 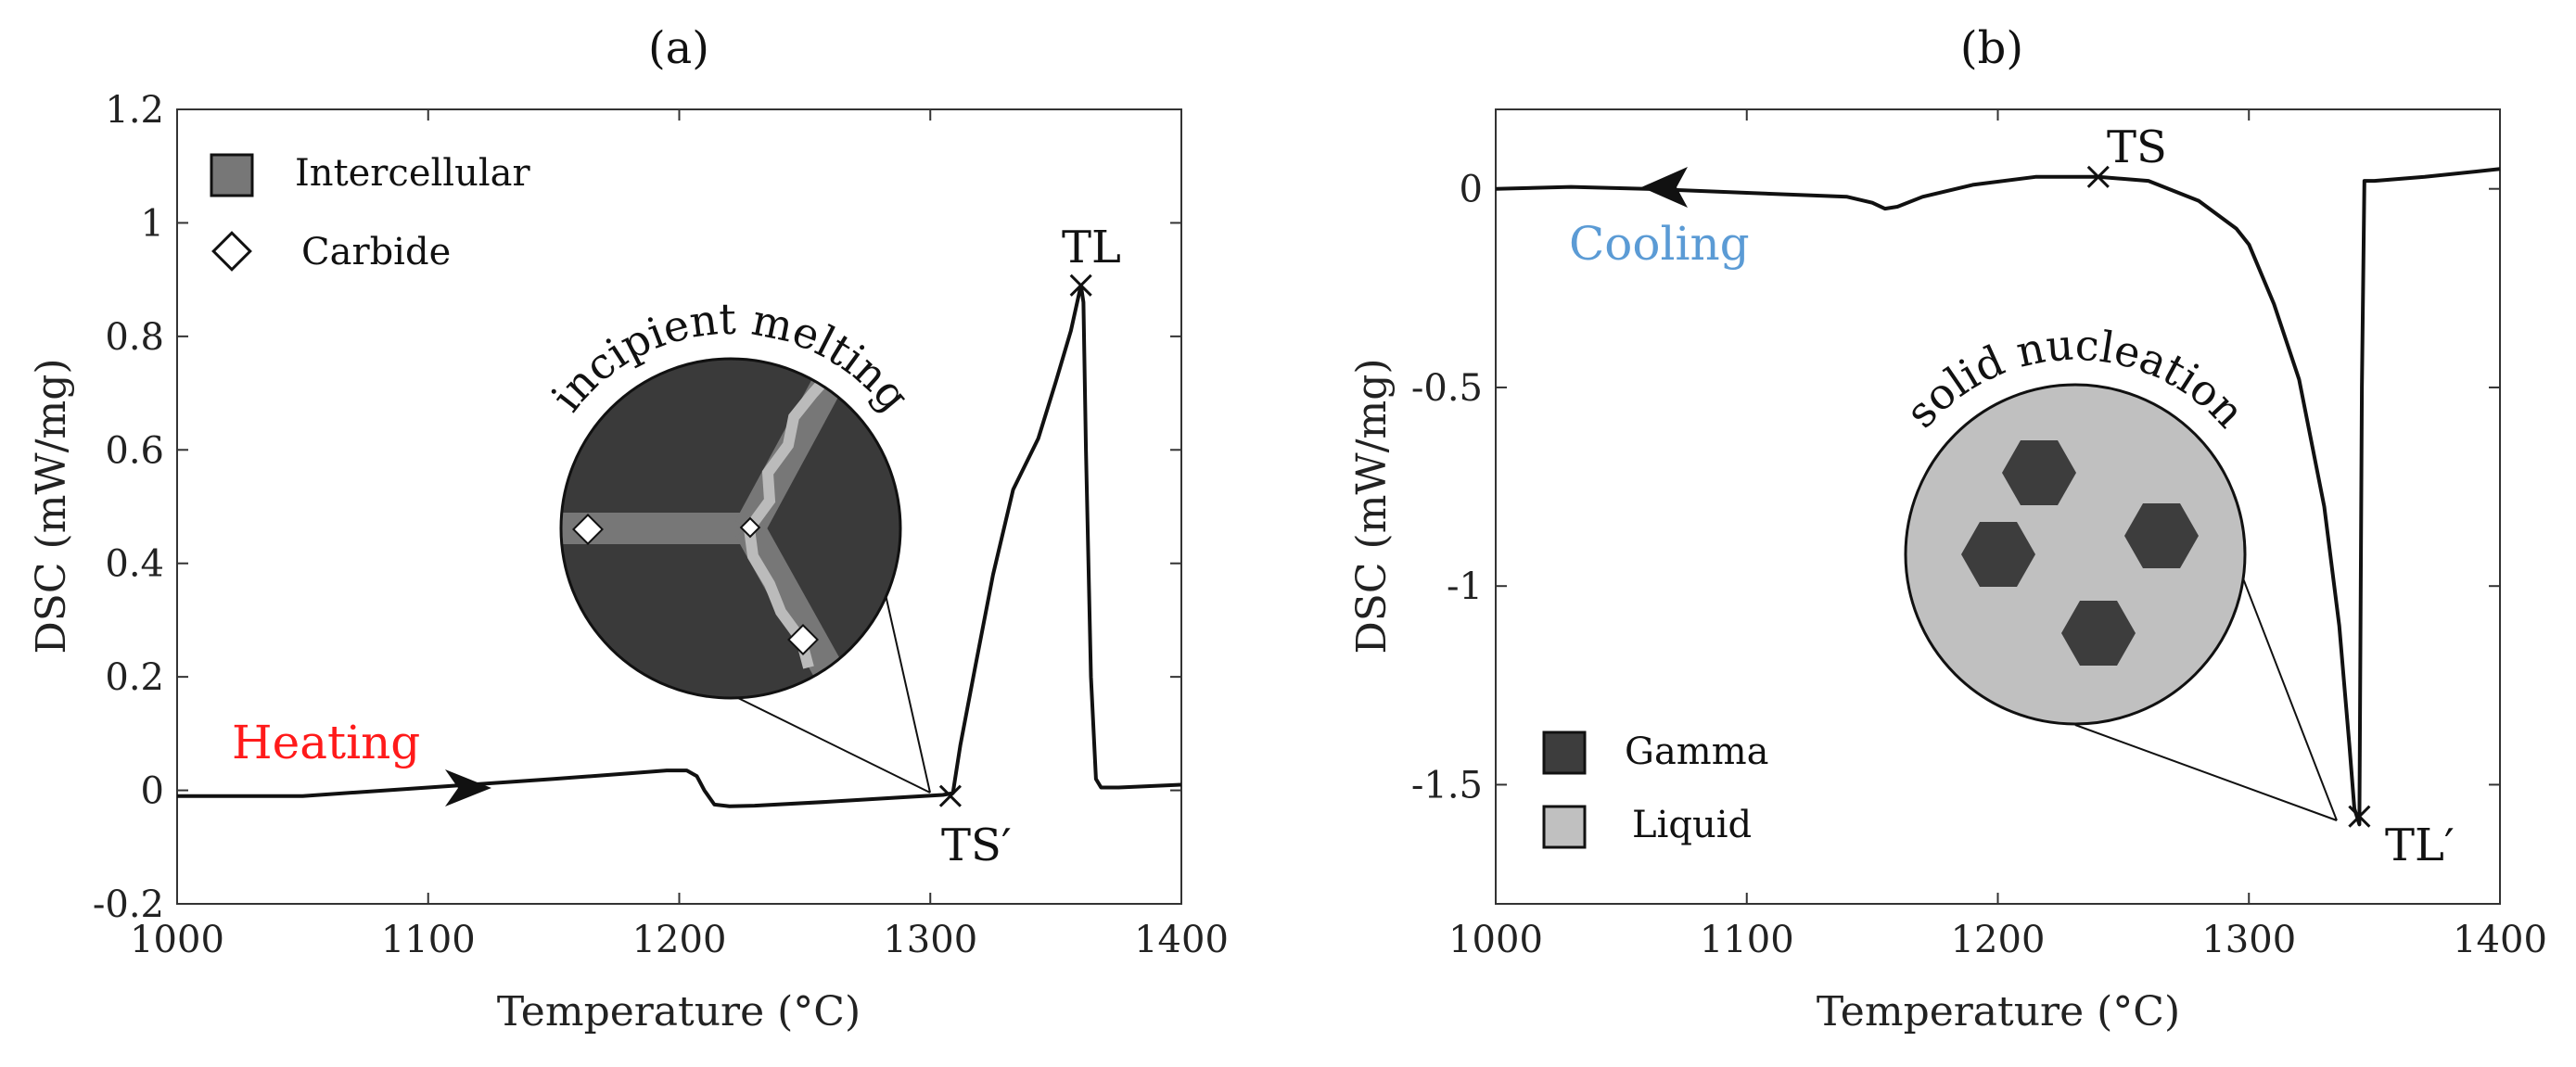 What do you see at coordinates (977, 845) in the screenshot?
I see `onset-label: TS′` at bounding box center [977, 845].